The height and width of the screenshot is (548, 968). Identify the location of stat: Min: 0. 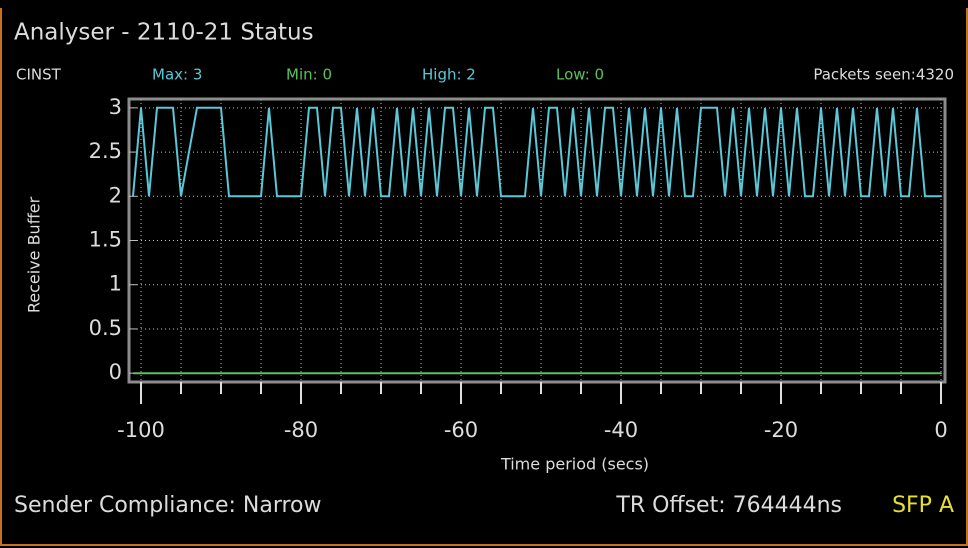
(309, 75).